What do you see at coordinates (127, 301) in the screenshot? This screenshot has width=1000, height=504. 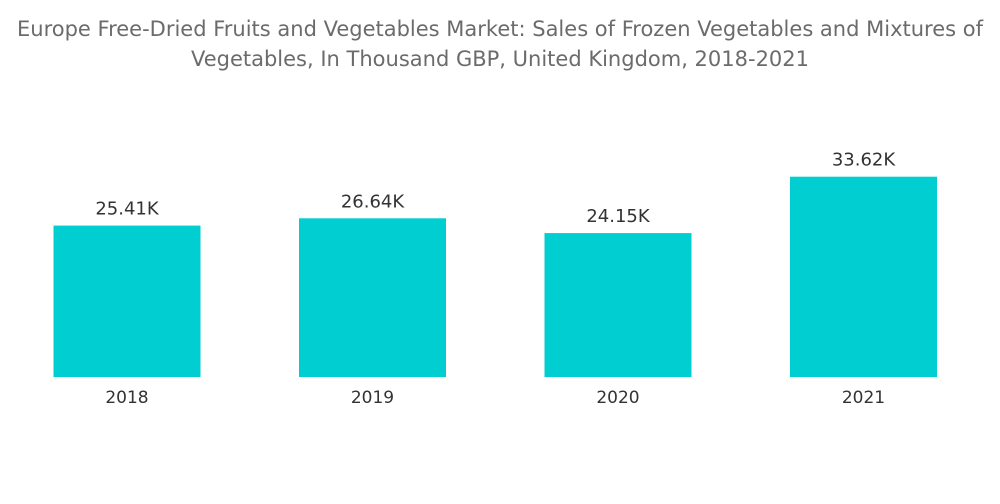 I see `bar-2018` at bounding box center [127, 301].